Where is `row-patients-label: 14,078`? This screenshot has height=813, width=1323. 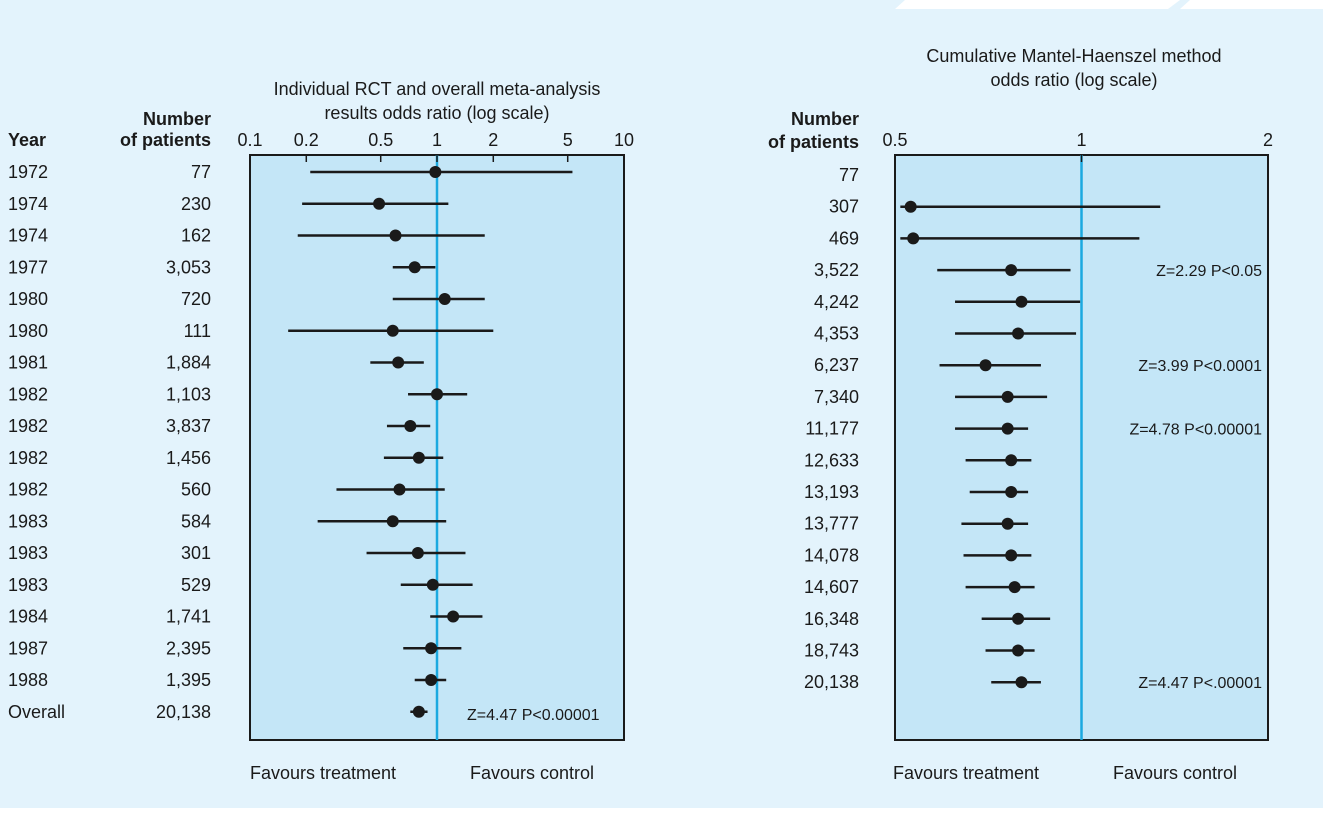 row-patients-label: 14,078 is located at coordinates (831, 555).